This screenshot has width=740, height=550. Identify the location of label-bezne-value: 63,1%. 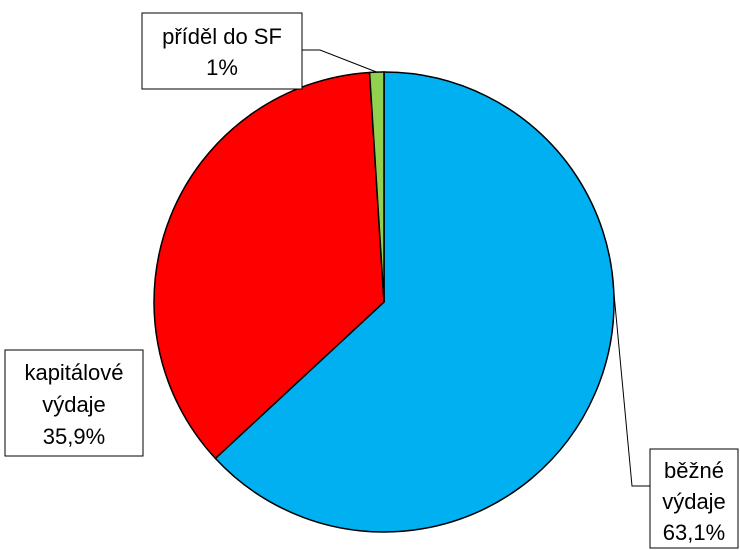
(694, 532).